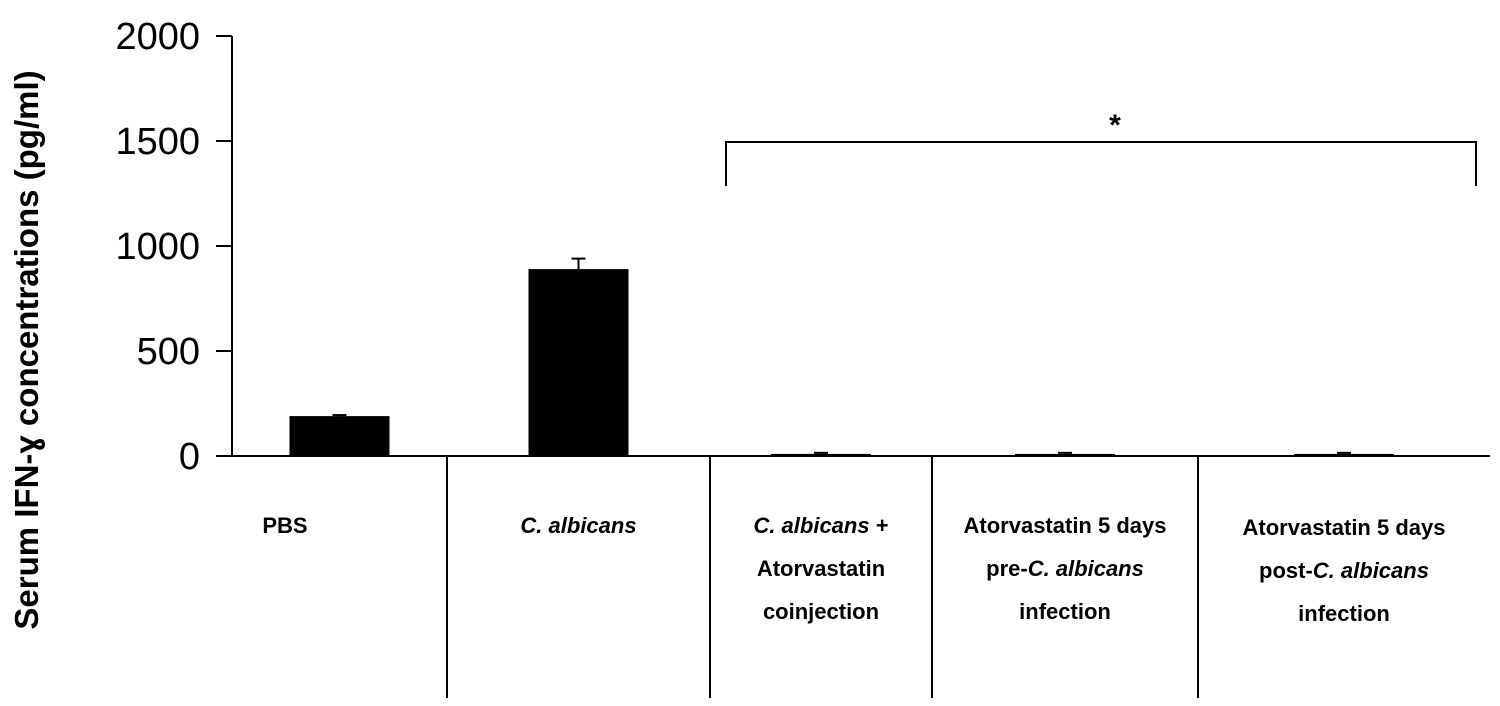  I want to click on category-label-part: PBS, so click(284, 525).